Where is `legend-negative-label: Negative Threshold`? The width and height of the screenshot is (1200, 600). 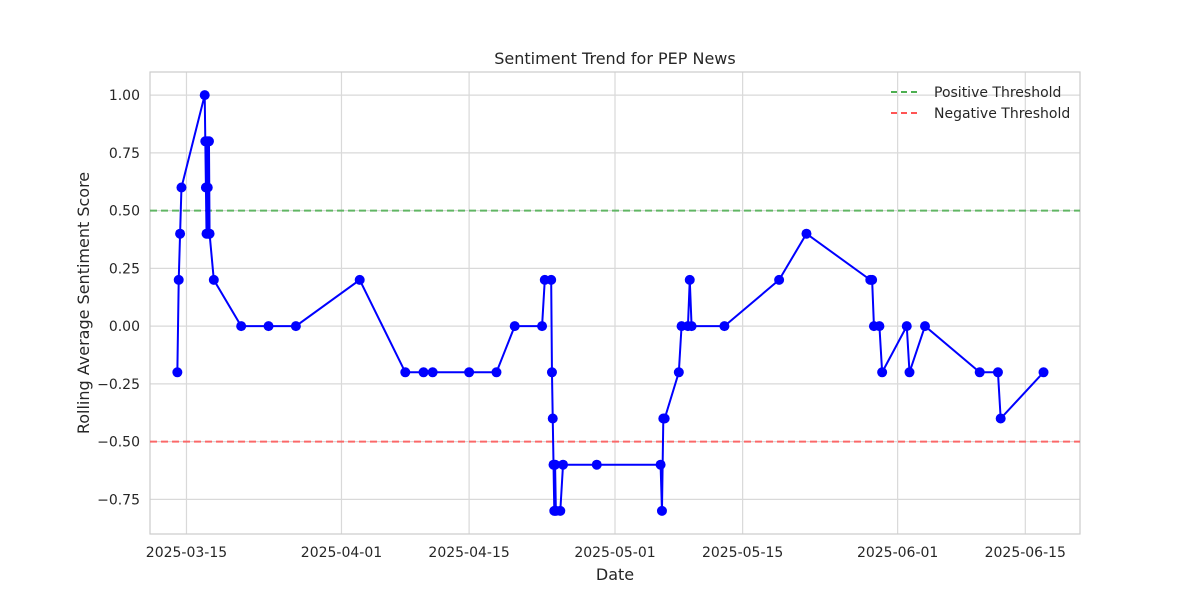
legend-negative-label: Negative Threshold is located at coordinates (1002, 114).